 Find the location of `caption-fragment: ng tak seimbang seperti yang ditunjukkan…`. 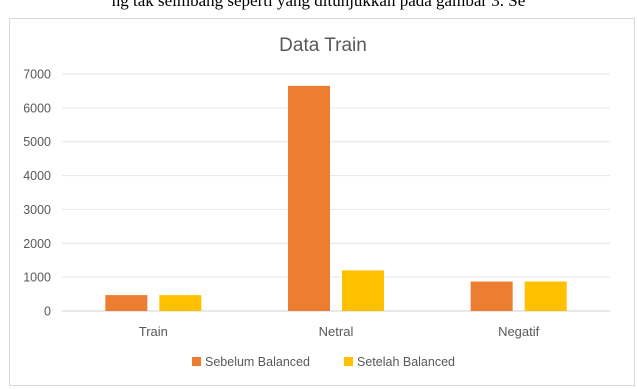

caption-fragment: ng tak seimbang seperti yang ditunjukkan… is located at coordinates (318, 5).